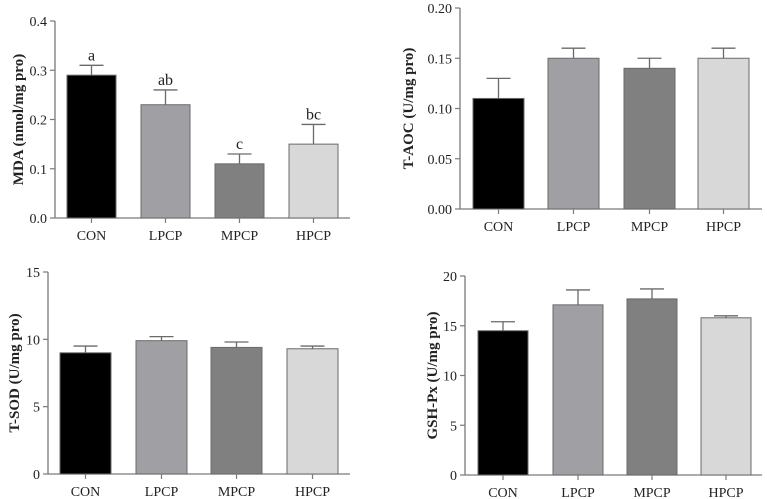 The width and height of the screenshot is (767, 499). I want to click on y-axis-label: MDA (nmol/mg pro), so click(19, 119).